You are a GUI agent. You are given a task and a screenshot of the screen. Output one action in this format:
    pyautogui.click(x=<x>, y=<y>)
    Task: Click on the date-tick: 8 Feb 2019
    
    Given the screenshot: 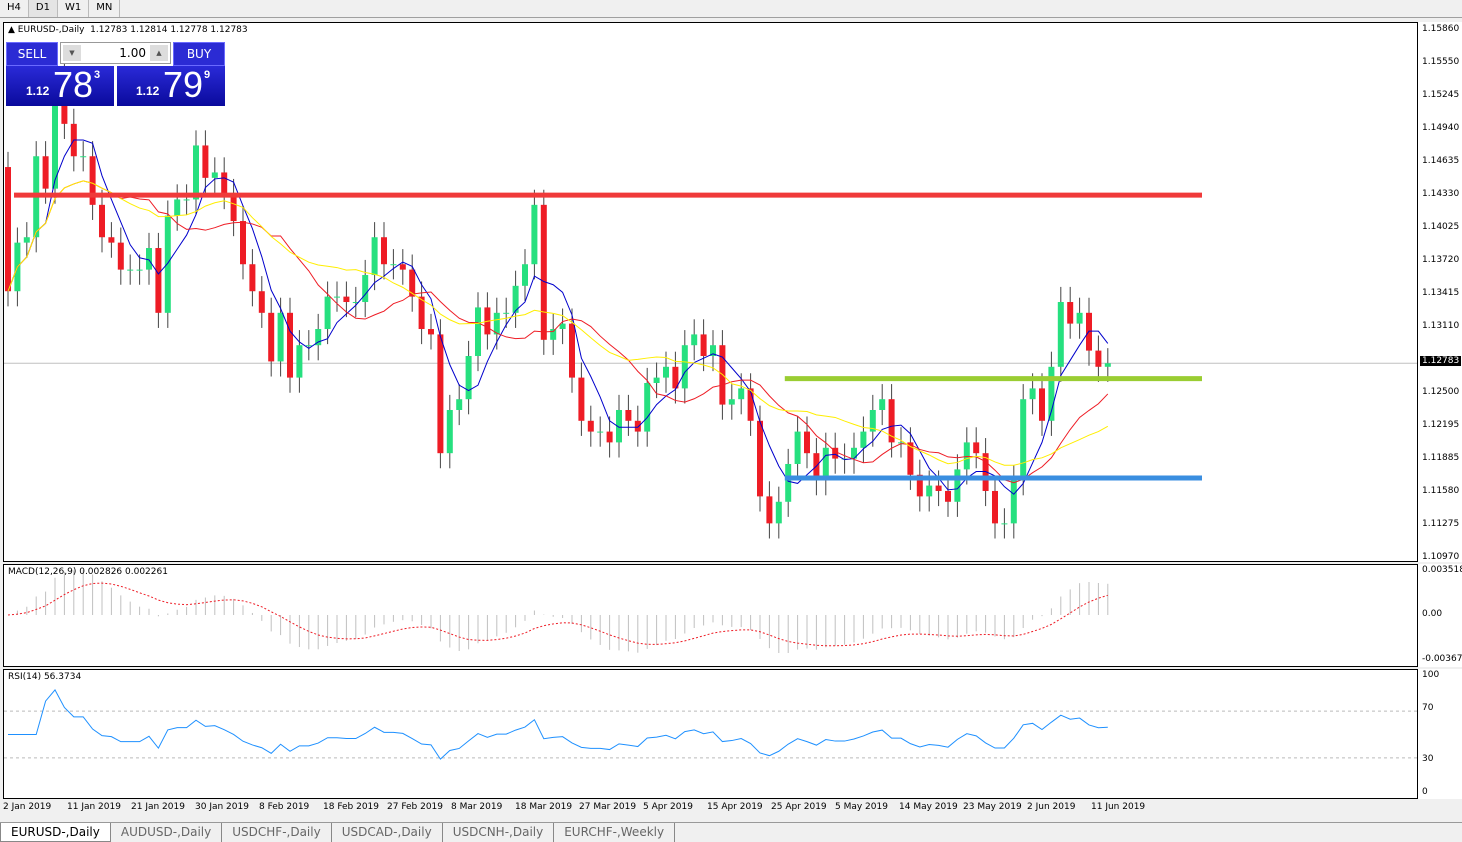 What is the action you would take?
    pyautogui.click(x=284, y=807)
    